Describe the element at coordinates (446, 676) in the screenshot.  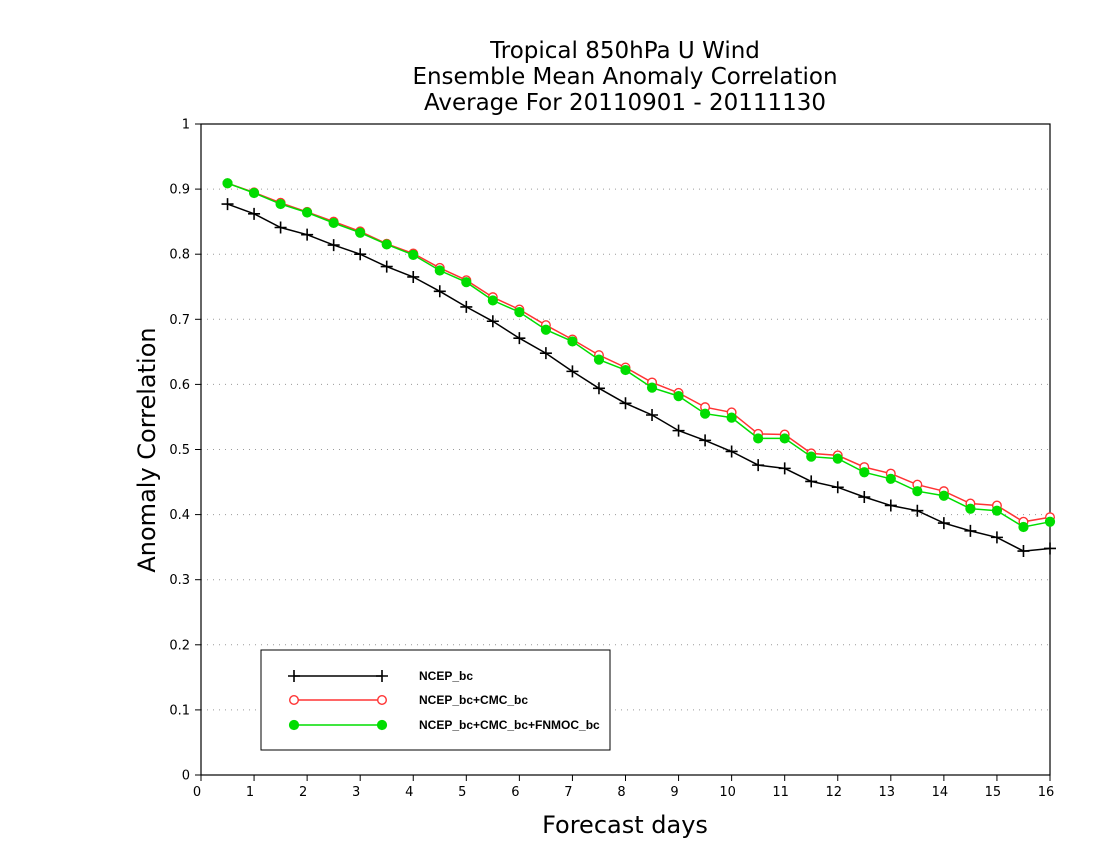
I see `legend-label: NCEP_bc` at that location.